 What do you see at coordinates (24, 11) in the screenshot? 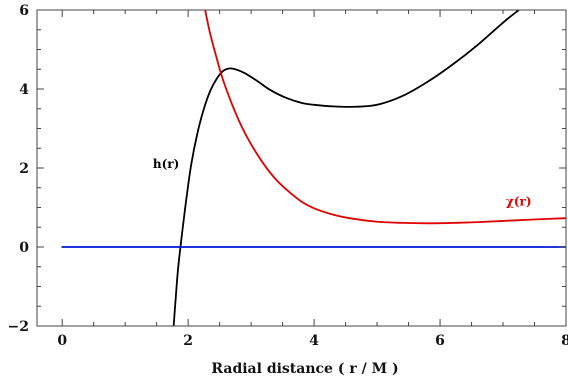
I see `y-tick-label: 6` at bounding box center [24, 11].